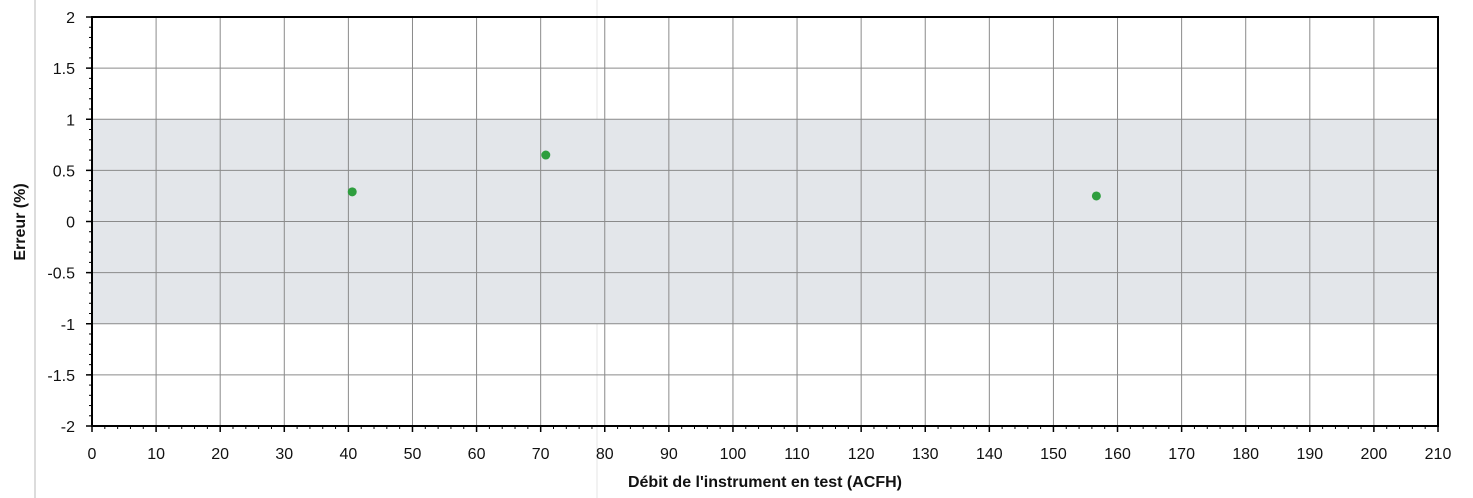 This screenshot has width=1473, height=498. What do you see at coordinates (68, 427) in the screenshot?
I see `y-tick-label: -2` at bounding box center [68, 427].